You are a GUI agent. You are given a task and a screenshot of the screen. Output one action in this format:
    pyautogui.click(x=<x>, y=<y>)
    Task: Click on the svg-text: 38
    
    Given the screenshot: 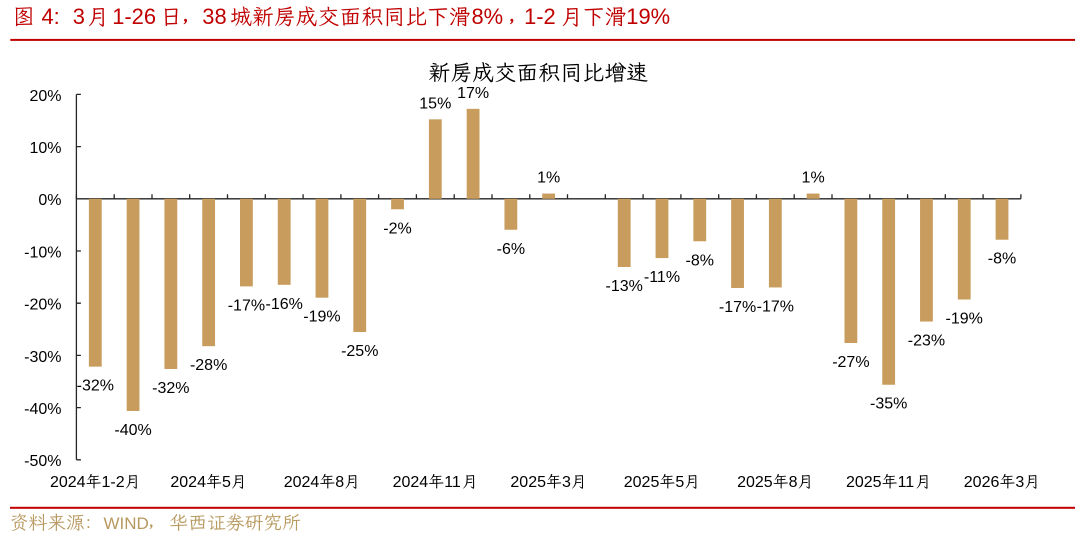 What is the action you would take?
    pyautogui.click(x=214, y=16)
    